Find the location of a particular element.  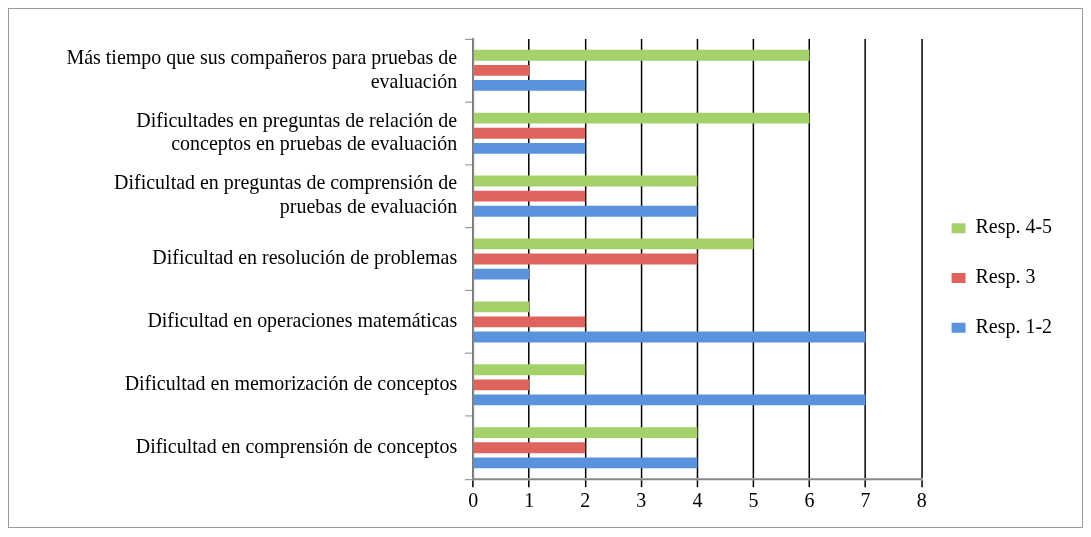

y-tick-label: Dificultad en operaciones matemáticas is located at coordinates (302, 321).